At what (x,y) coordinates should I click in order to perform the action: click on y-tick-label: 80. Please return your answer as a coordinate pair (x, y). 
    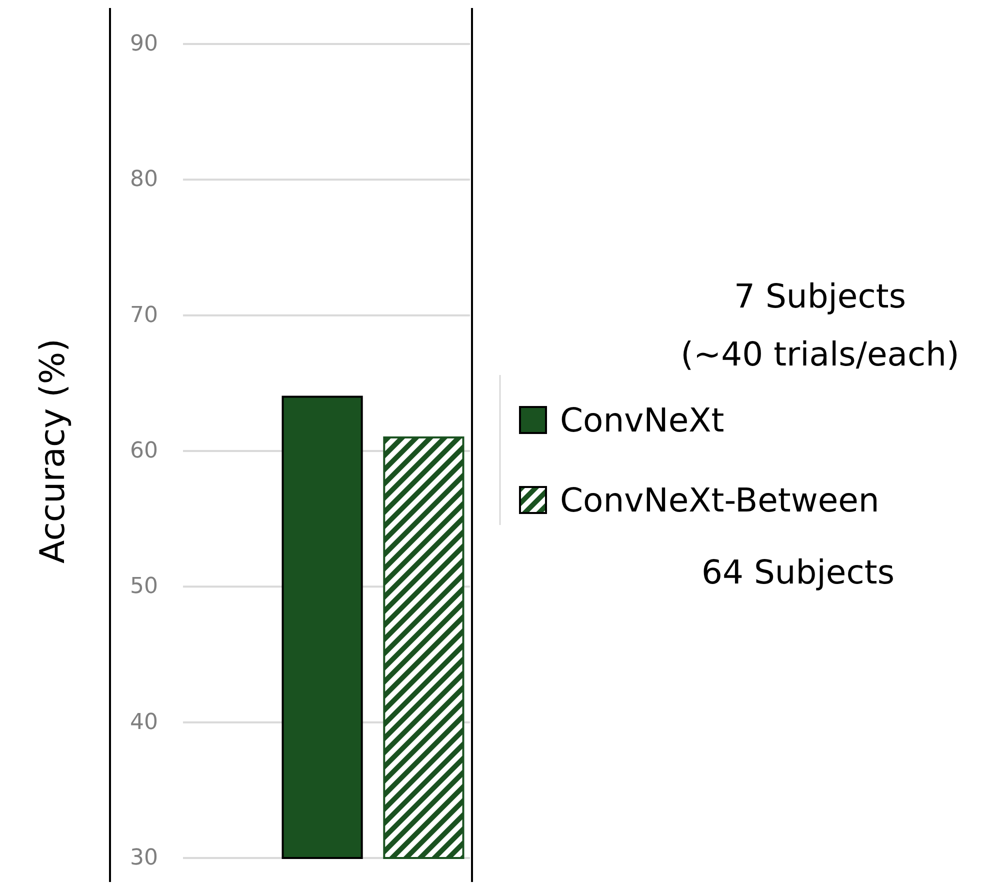
    Looking at the image, I should click on (144, 179).